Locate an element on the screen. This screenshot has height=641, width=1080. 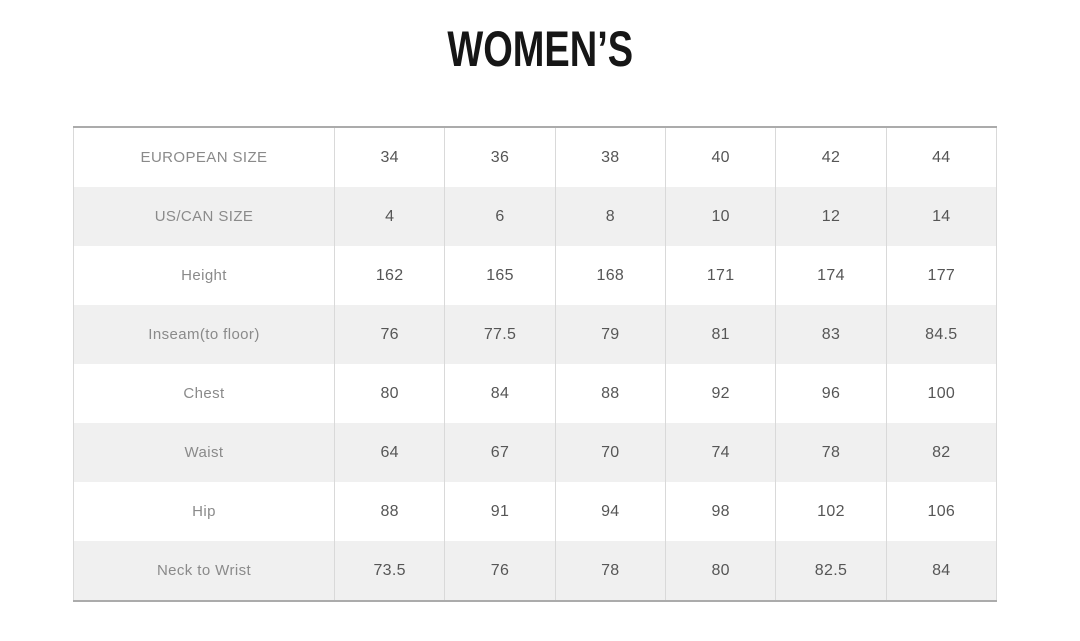
row-label: Waist is located at coordinates (204, 452).